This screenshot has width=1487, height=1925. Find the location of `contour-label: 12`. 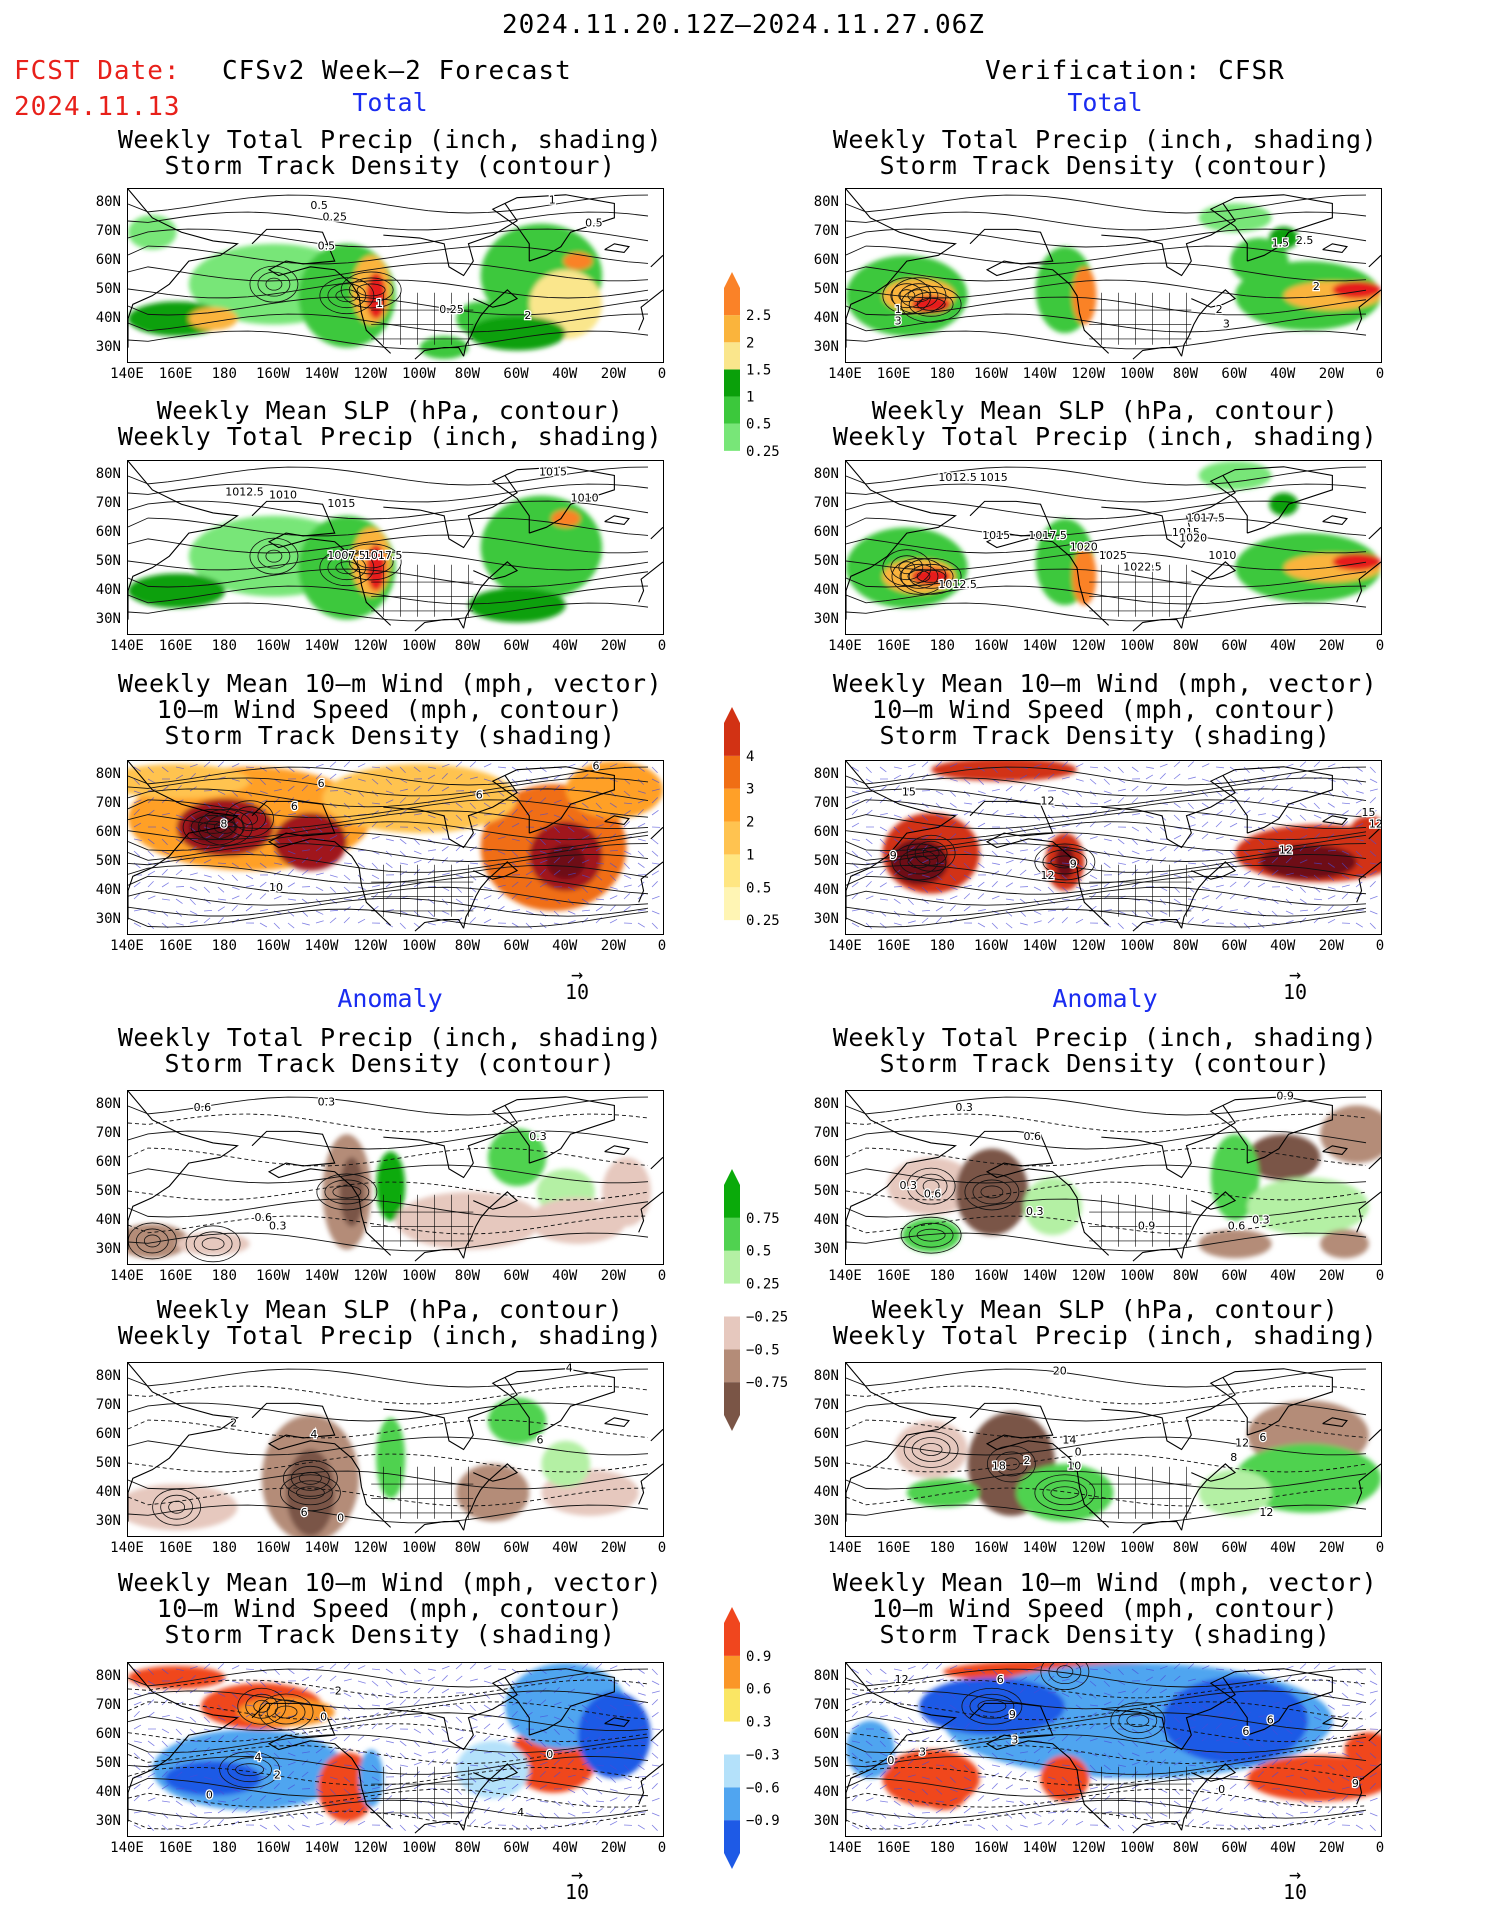

contour-label: 12 is located at coordinates (1242, 1443).